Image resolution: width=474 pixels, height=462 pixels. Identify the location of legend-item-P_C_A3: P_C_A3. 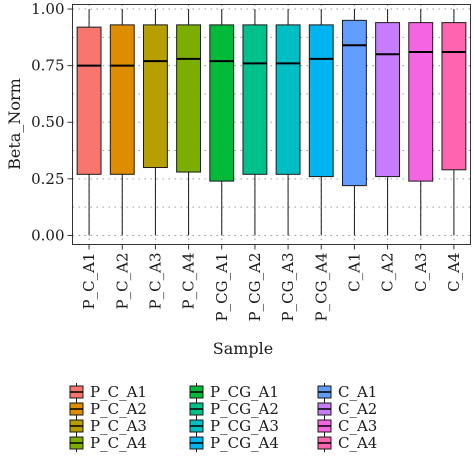
(108, 426).